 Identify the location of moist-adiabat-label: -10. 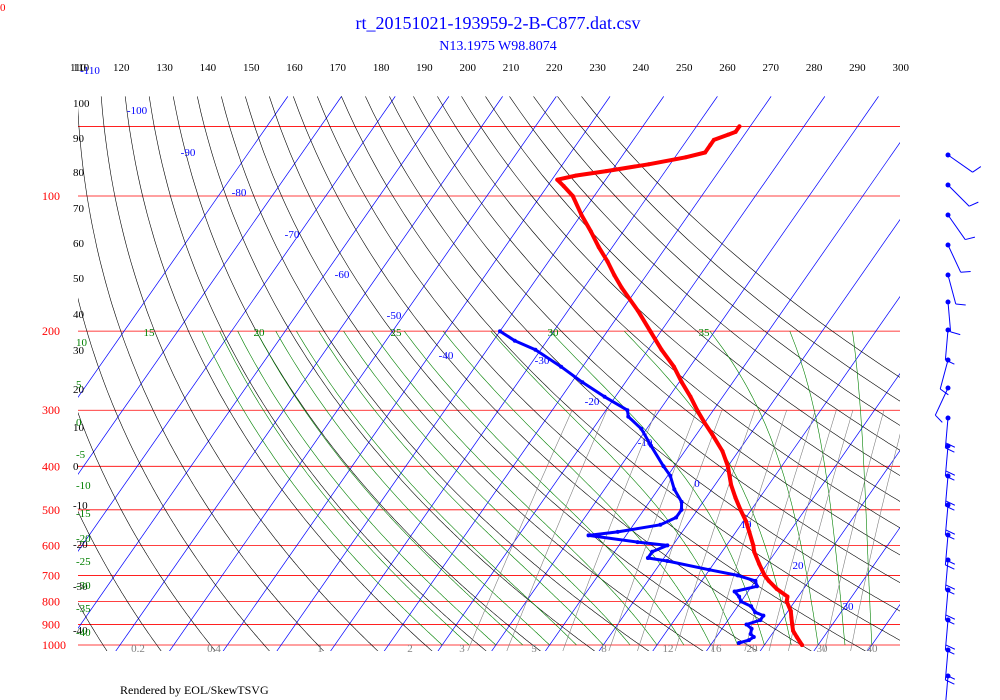
(83, 486).